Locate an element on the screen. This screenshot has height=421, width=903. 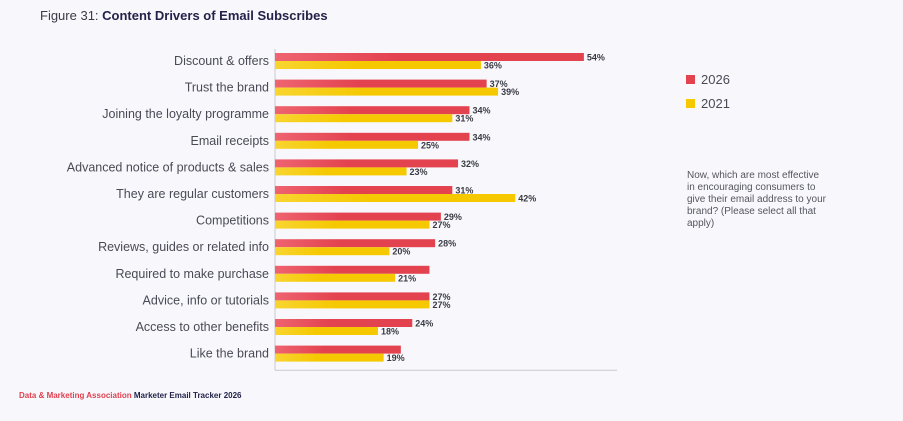
footer-org: Data & Marketing Association is located at coordinates (75, 395).